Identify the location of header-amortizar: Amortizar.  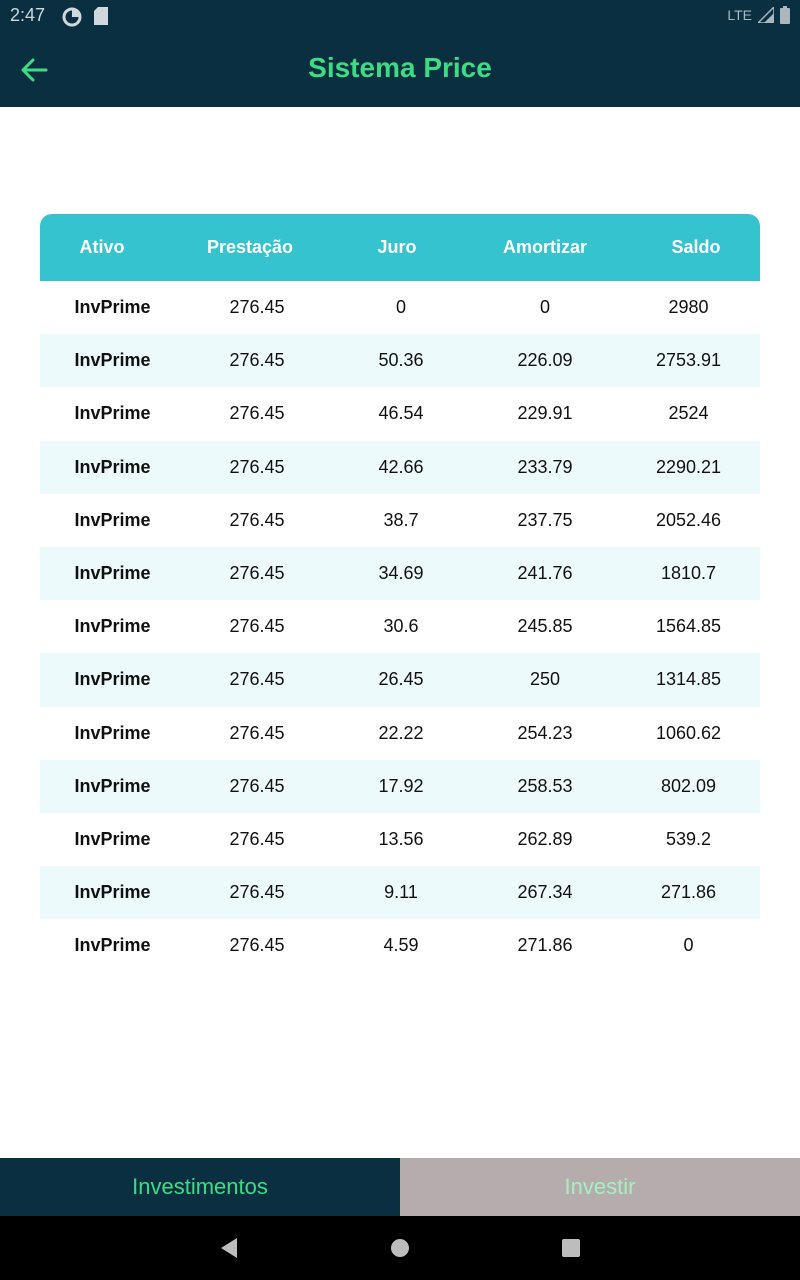
(544, 247).